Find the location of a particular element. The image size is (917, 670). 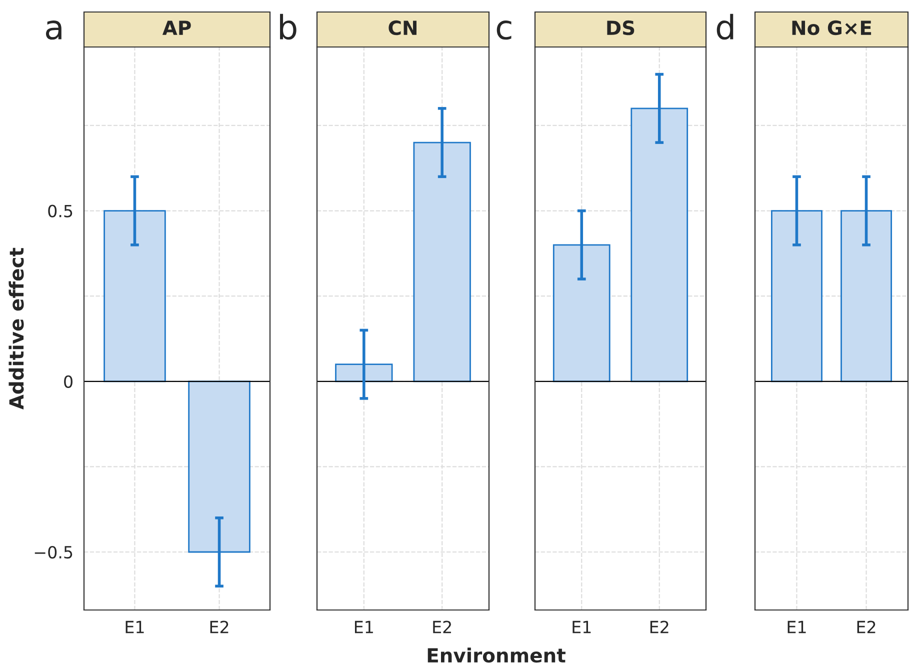

chart-title: AP is located at coordinates (176, 27).